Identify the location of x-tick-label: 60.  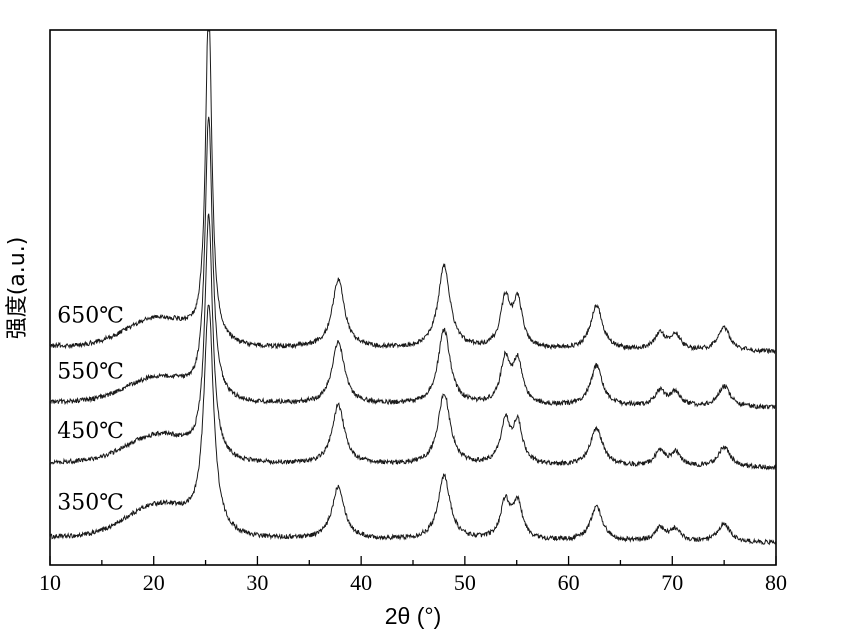
(569, 582).